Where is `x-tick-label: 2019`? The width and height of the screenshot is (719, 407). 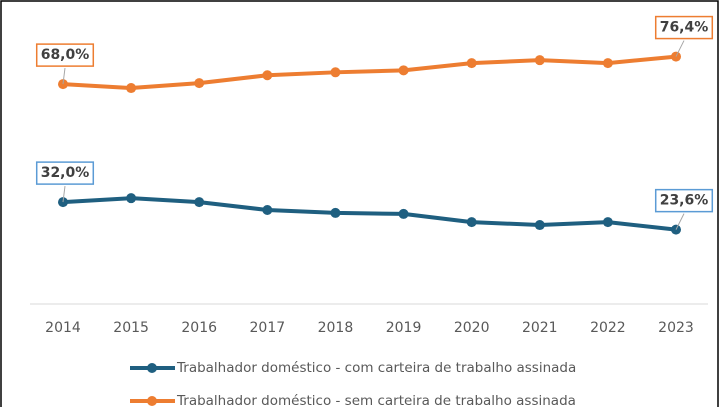
x-tick-label: 2019 is located at coordinates (404, 328).